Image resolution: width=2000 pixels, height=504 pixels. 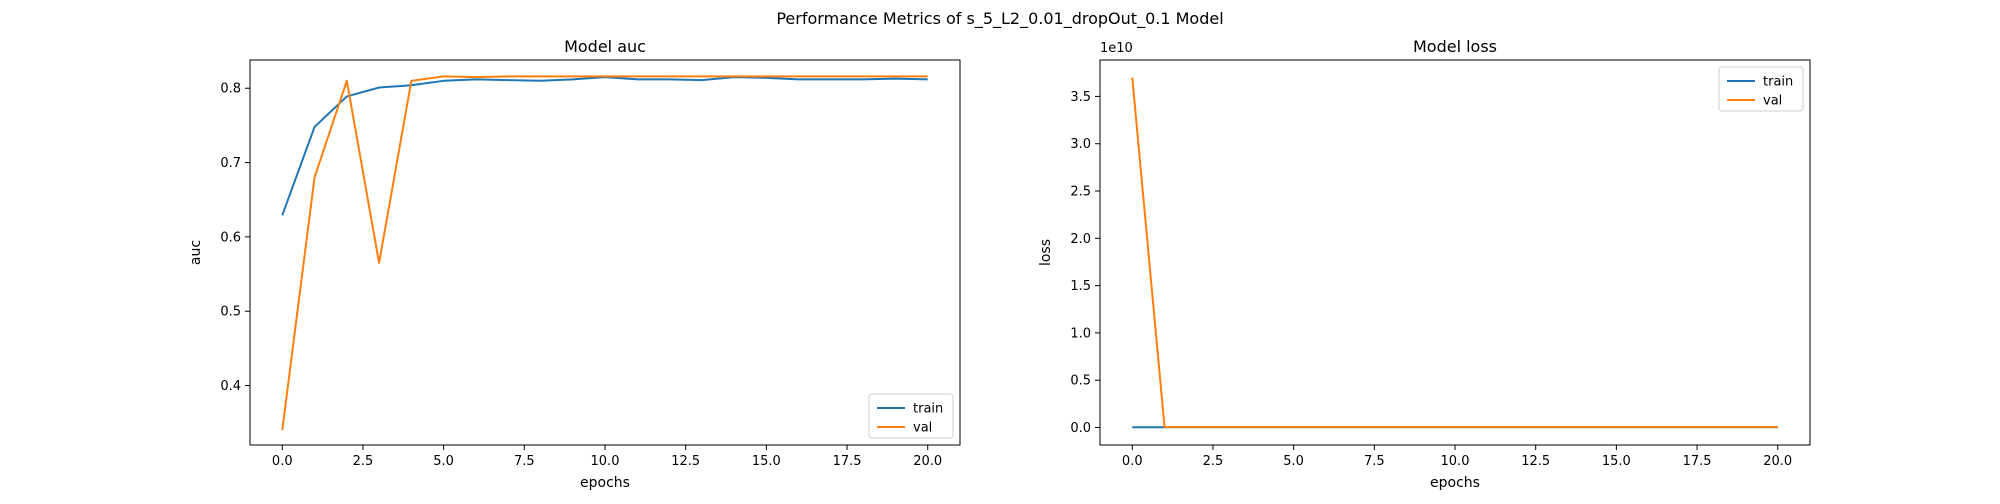 I want to click on chart-title: Model loss, so click(x=1455, y=46).